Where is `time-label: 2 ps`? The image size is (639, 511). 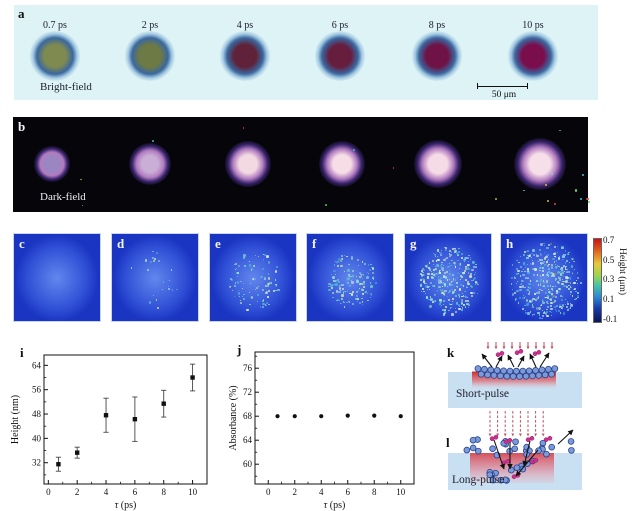 time-label: 2 ps is located at coordinates (150, 25).